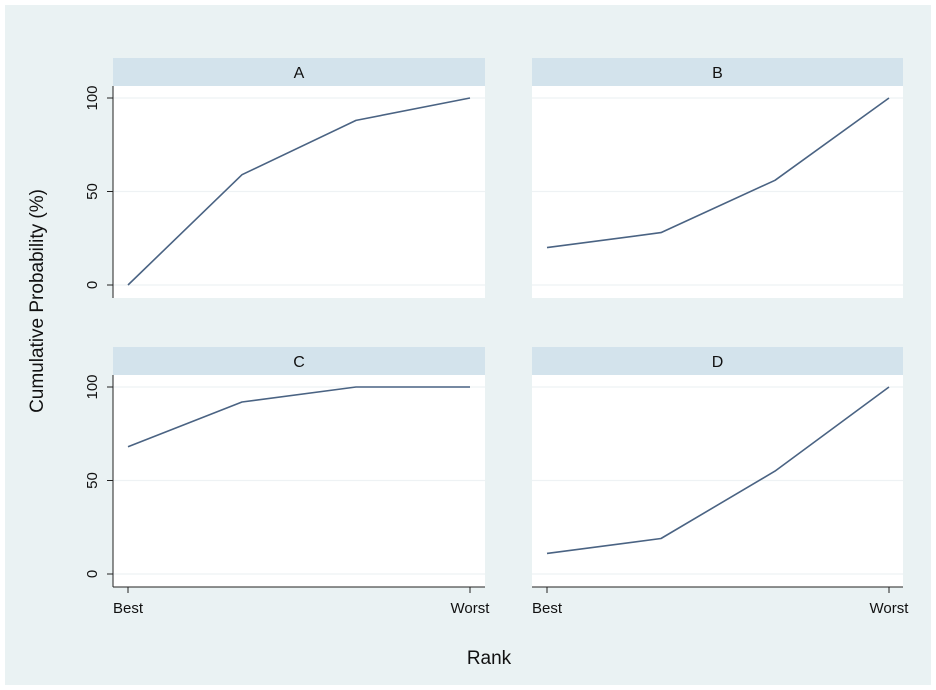  I want to click on panel-c-strip, so click(299, 361).